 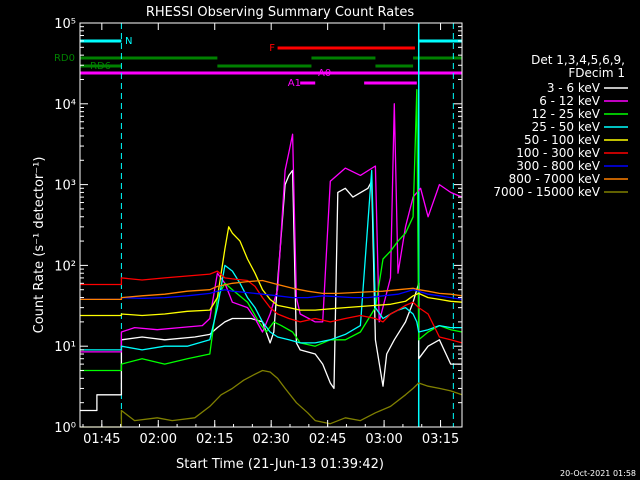 What do you see at coordinates (65, 24) in the screenshot?
I see `y-tick-label-5: 10⁵` at bounding box center [65, 24].